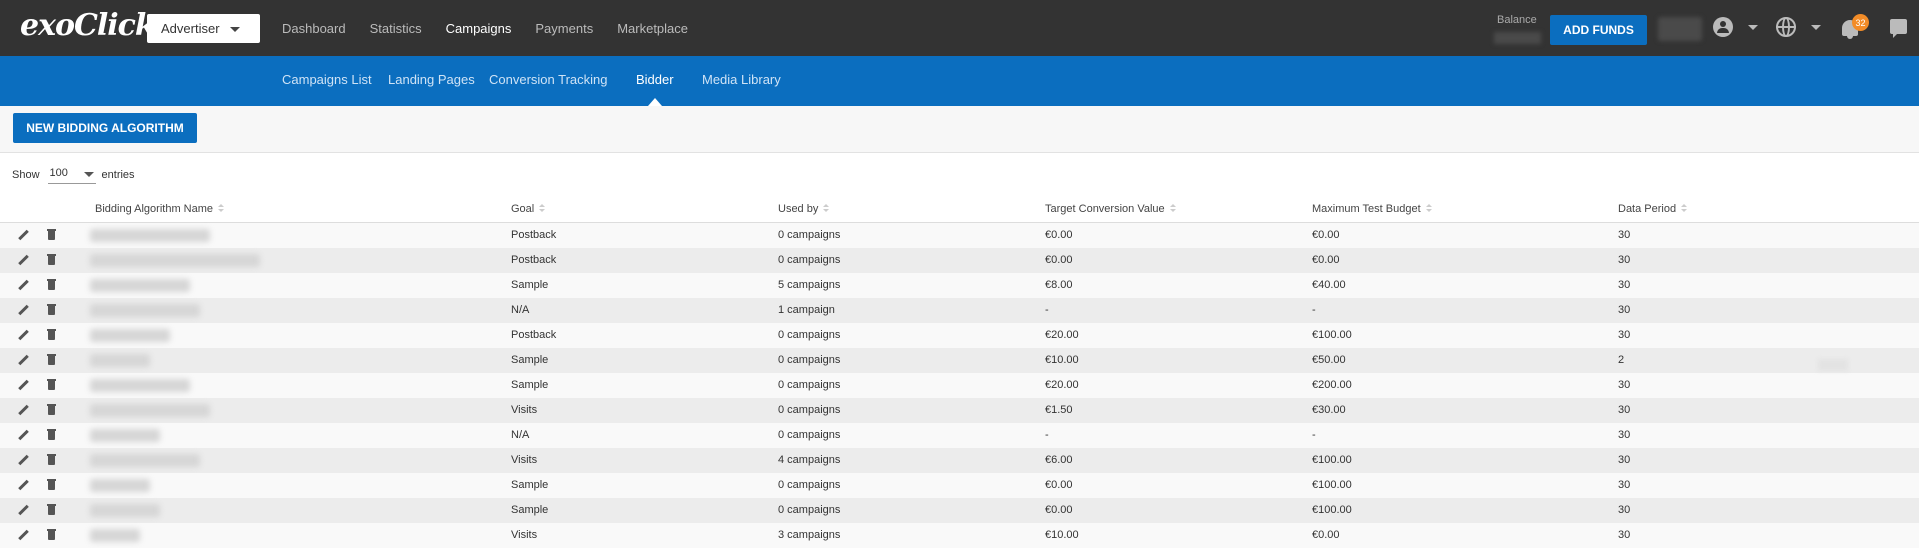 This screenshot has width=1919, height=548. What do you see at coordinates (327, 79) in the screenshot?
I see `subnav-campaigns-list: Campaigns List` at bounding box center [327, 79].